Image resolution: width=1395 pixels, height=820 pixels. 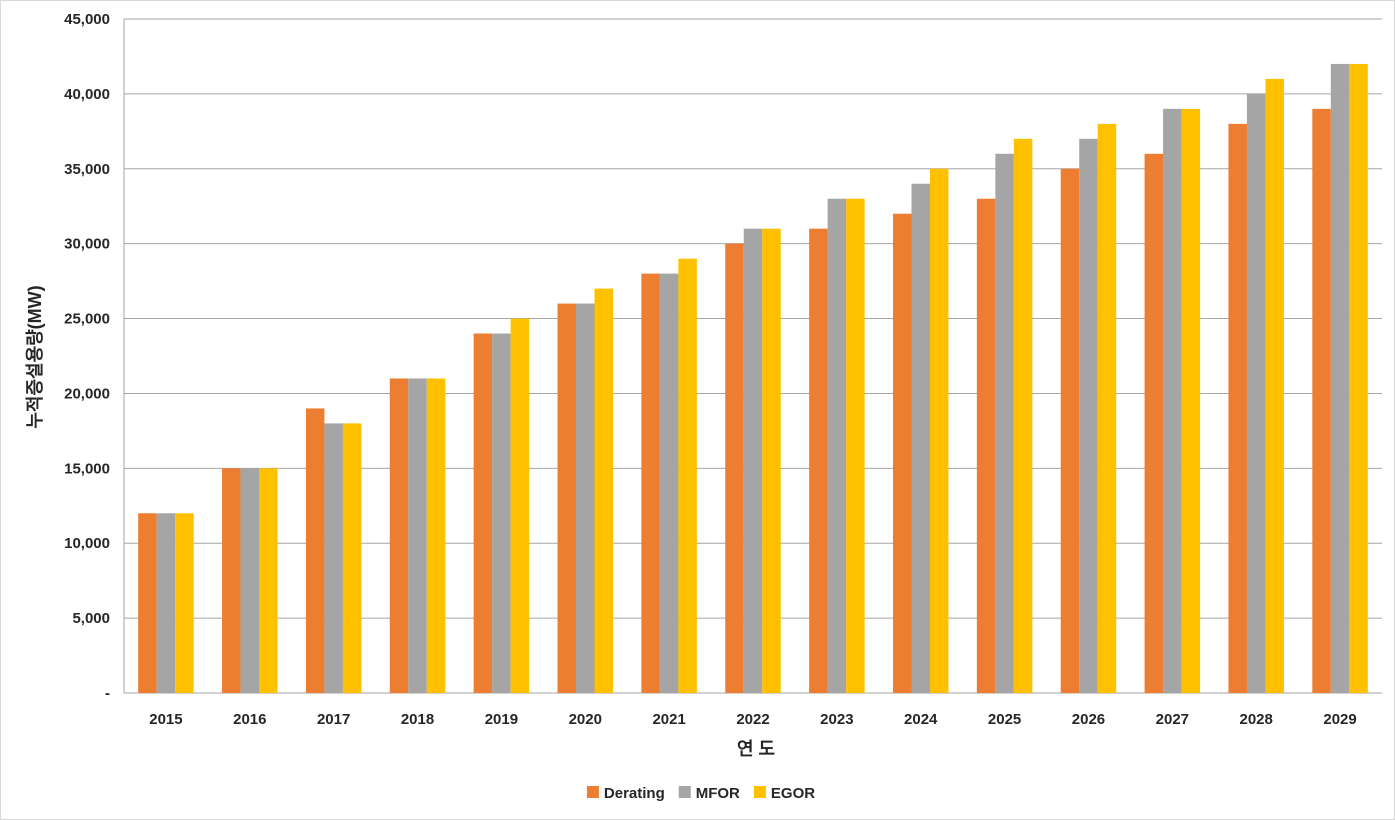 What do you see at coordinates (1172, 719) in the screenshot?
I see `x-tick-label: 2027` at bounding box center [1172, 719].